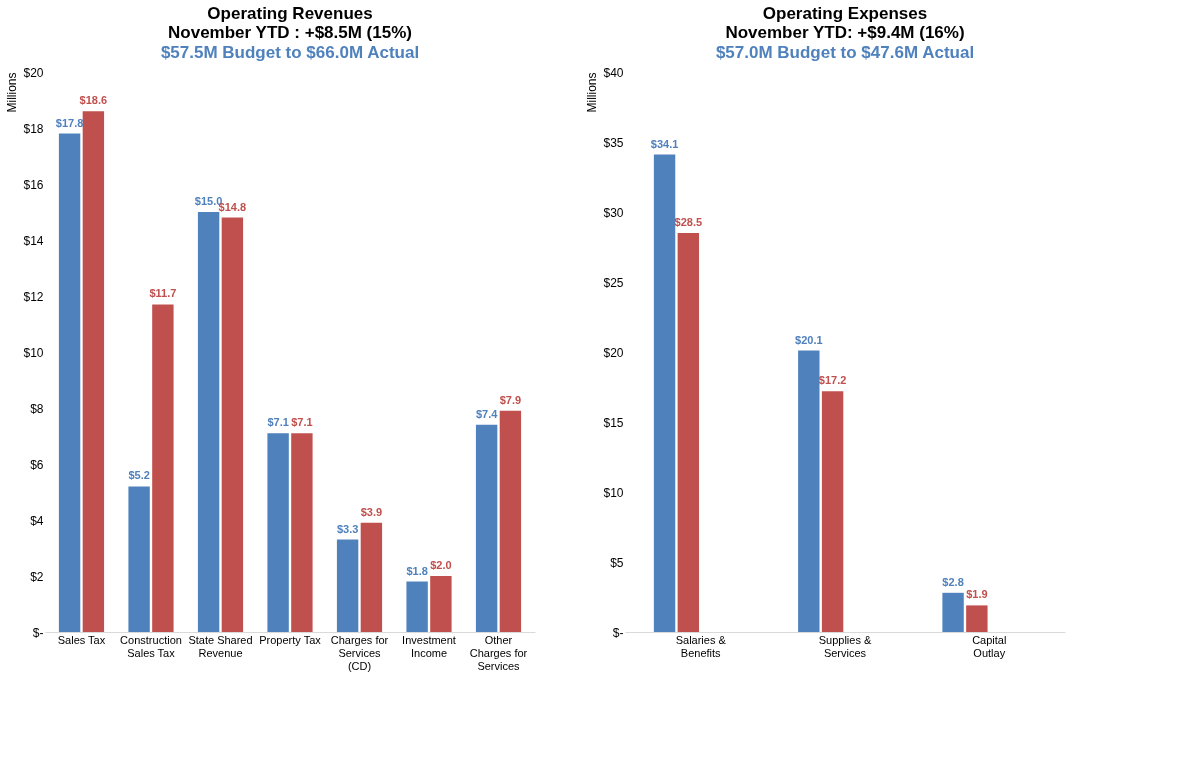  I want to click on y-tick-label: $40, so click(613, 72).